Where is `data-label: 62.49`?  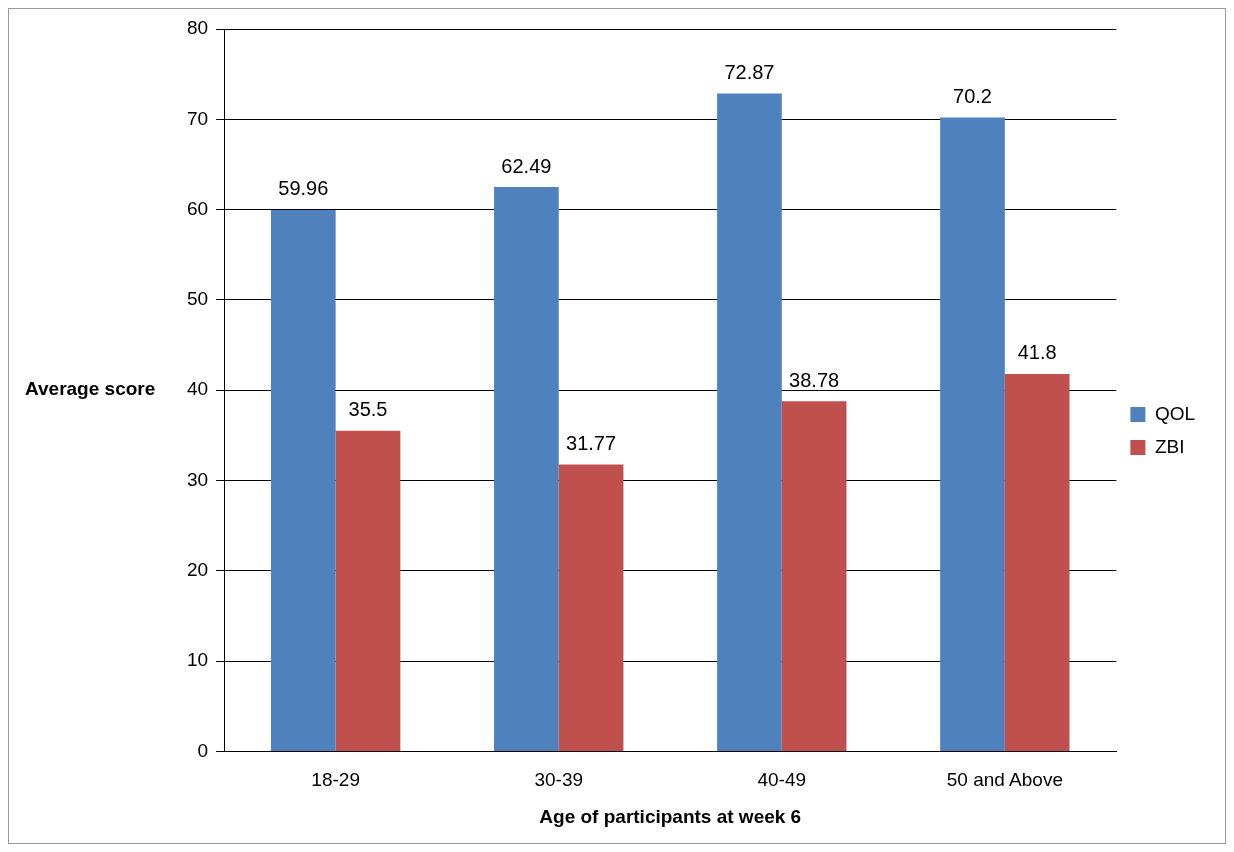 data-label: 62.49 is located at coordinates (526, 165).